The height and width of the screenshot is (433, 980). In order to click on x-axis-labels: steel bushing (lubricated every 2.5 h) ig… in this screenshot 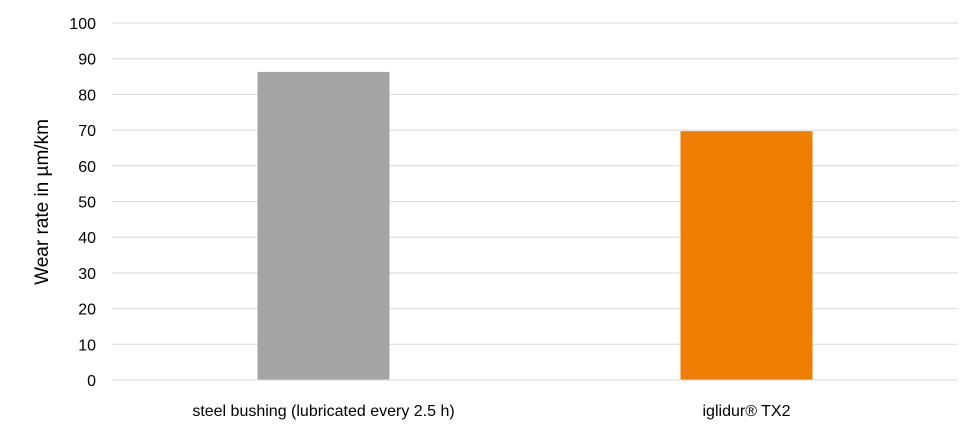, I will do `click(491, 411)`.